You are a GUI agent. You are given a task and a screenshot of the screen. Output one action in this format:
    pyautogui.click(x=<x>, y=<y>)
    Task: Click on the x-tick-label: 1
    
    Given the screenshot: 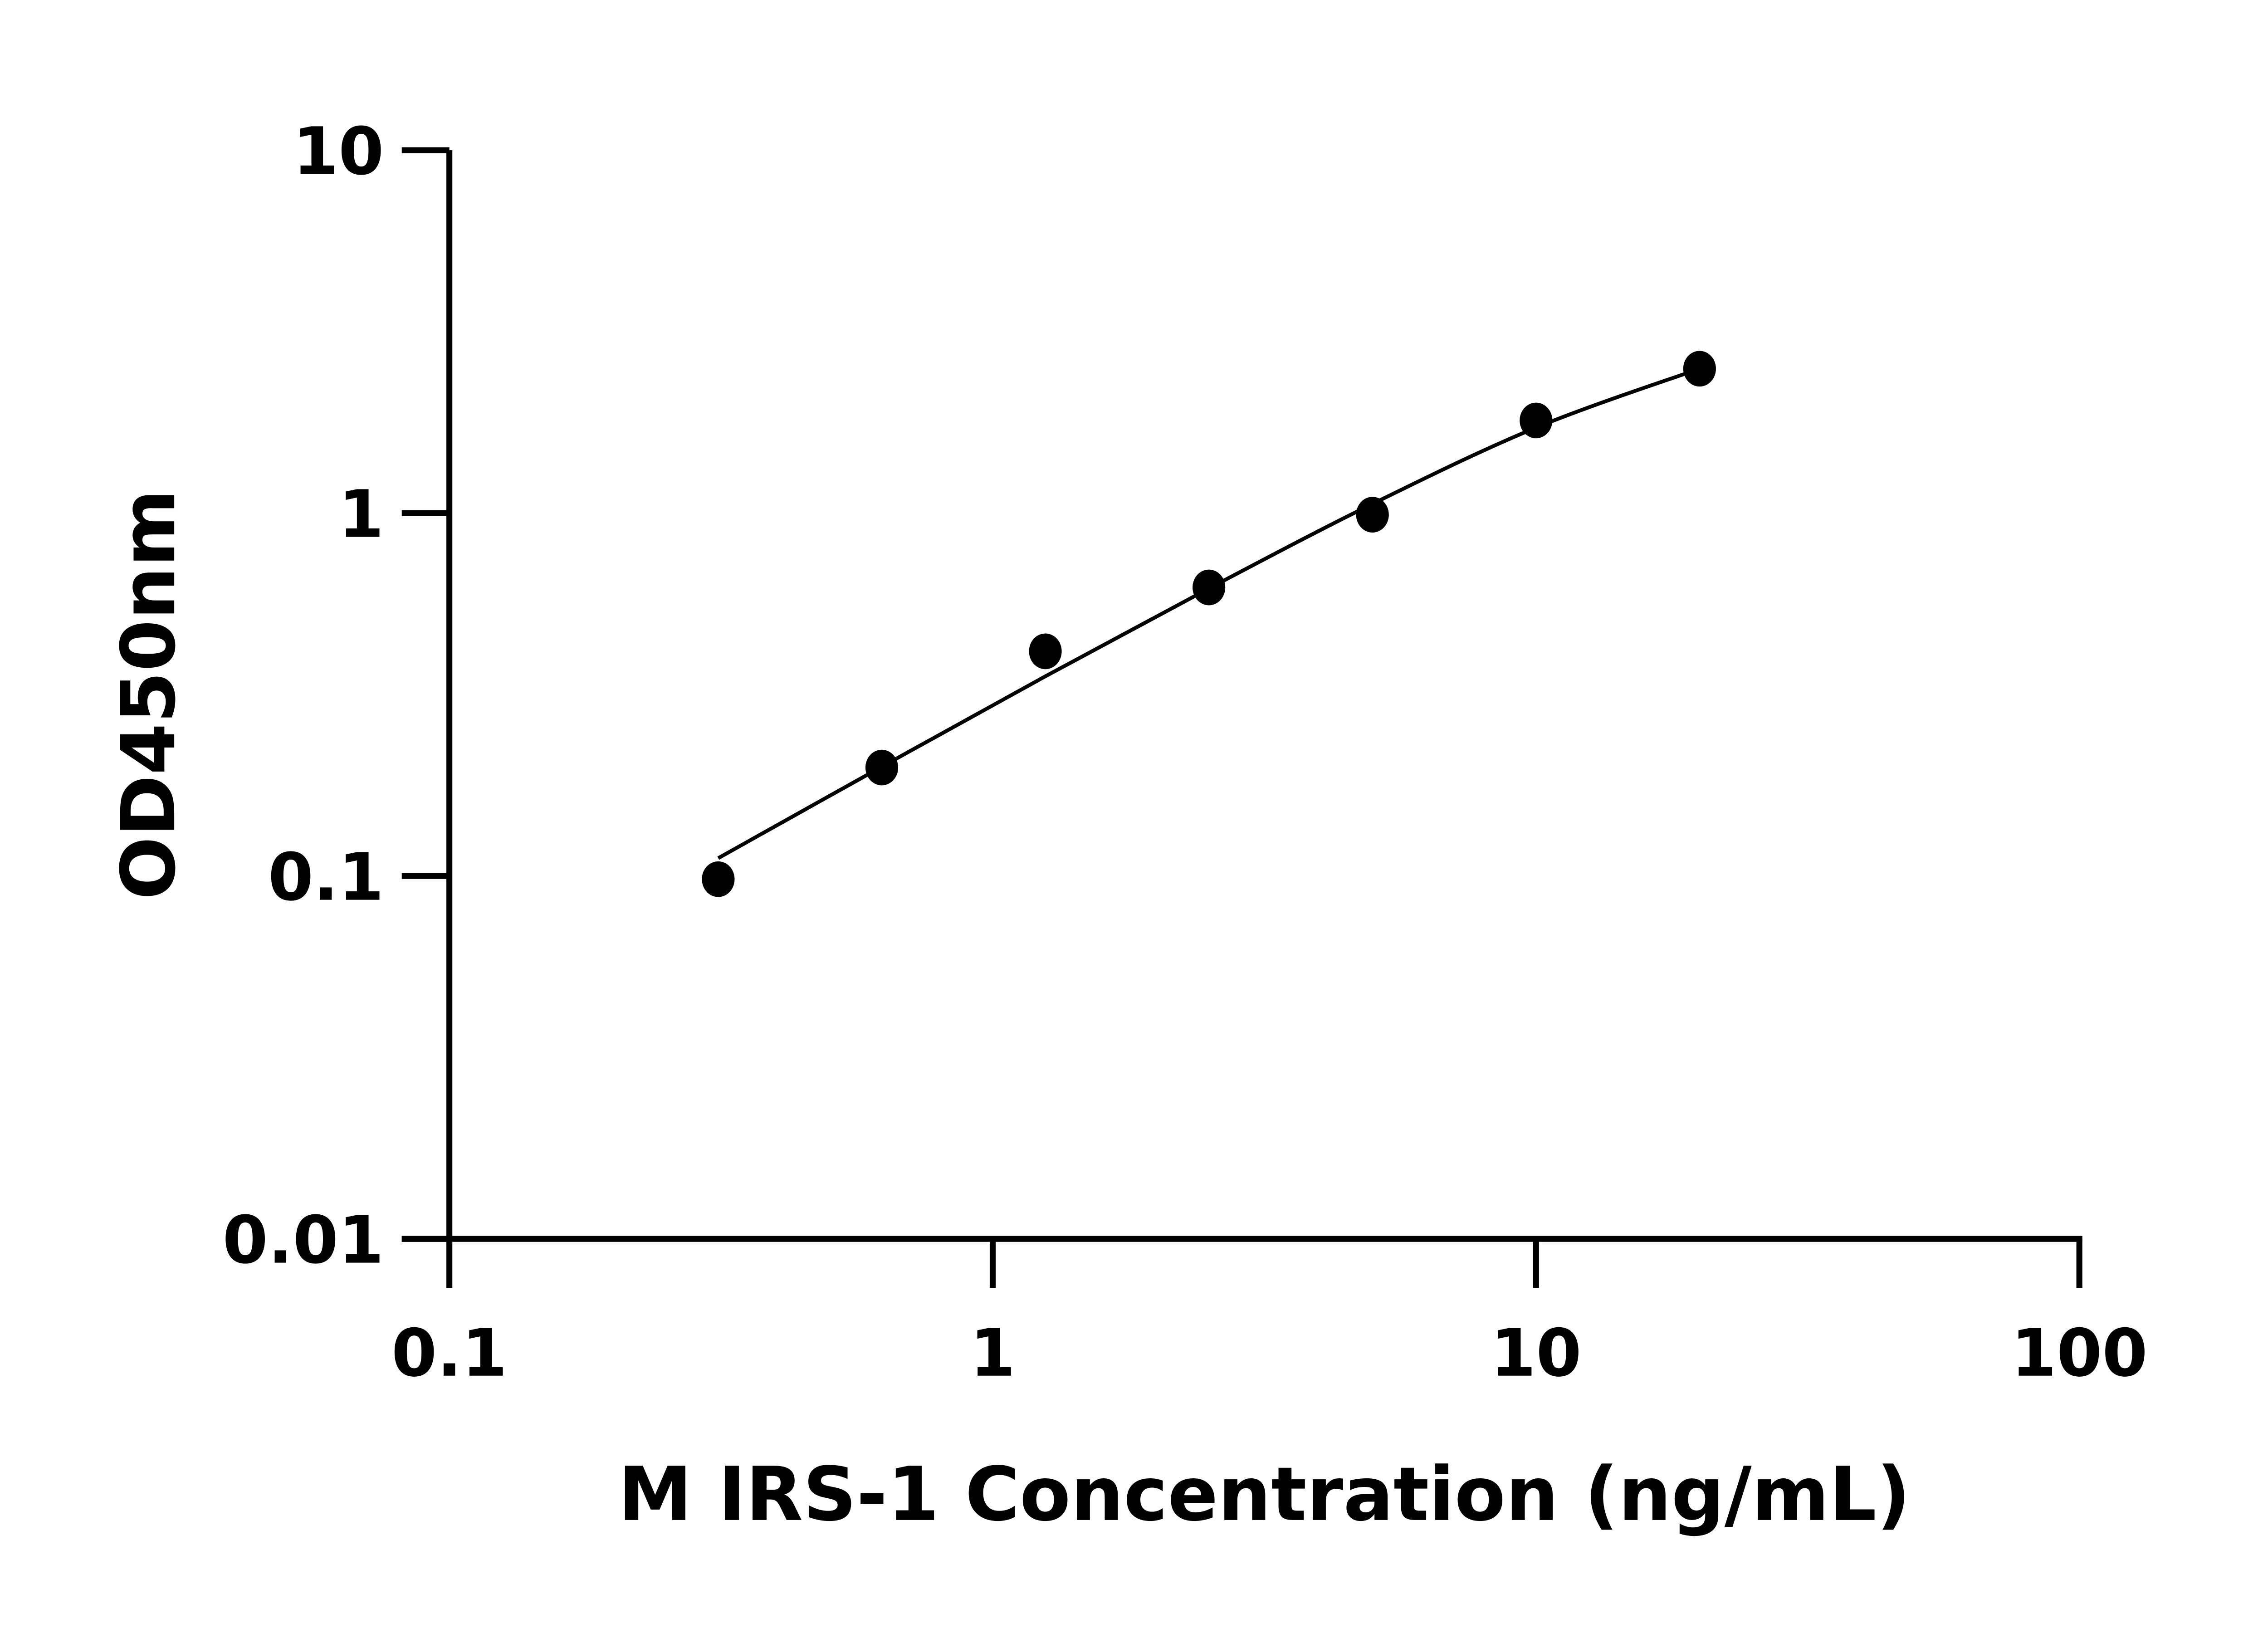 What is the action you would take?
    pyautogui.click(x=993, y=1353)
    